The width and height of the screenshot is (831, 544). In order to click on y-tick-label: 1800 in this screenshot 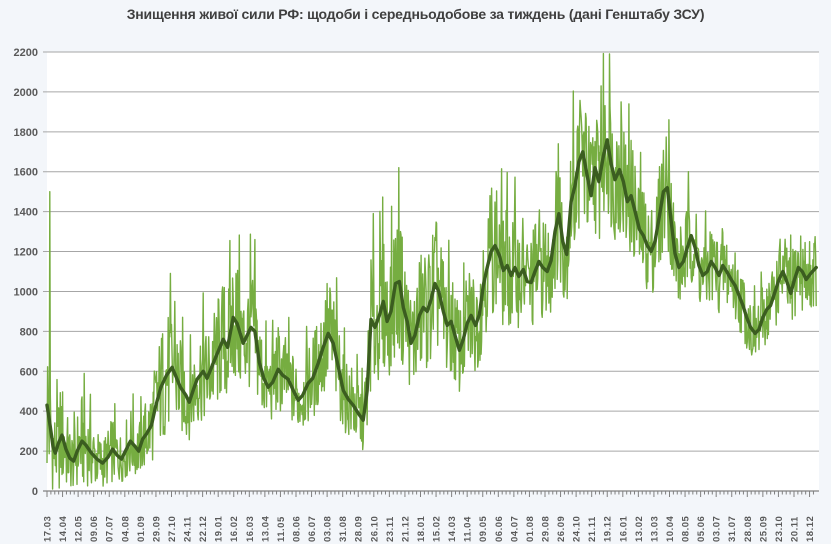, I will do `click(26, 133)`.